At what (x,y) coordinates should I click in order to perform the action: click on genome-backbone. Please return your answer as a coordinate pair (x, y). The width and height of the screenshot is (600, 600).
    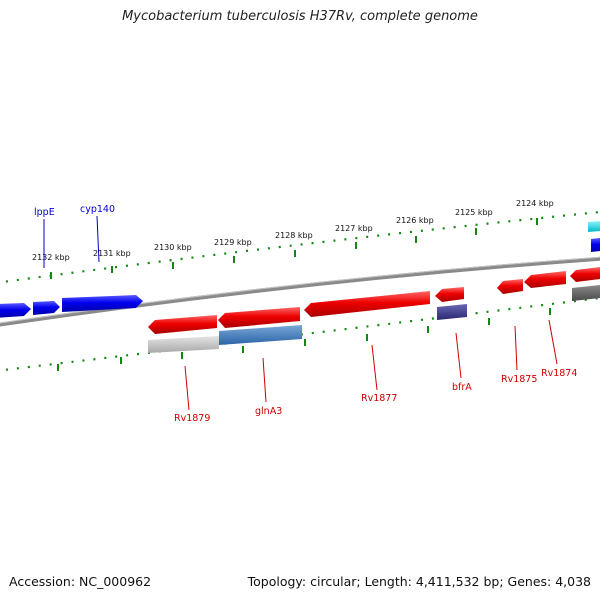
    Looking at the image, I should click on (300, 291).